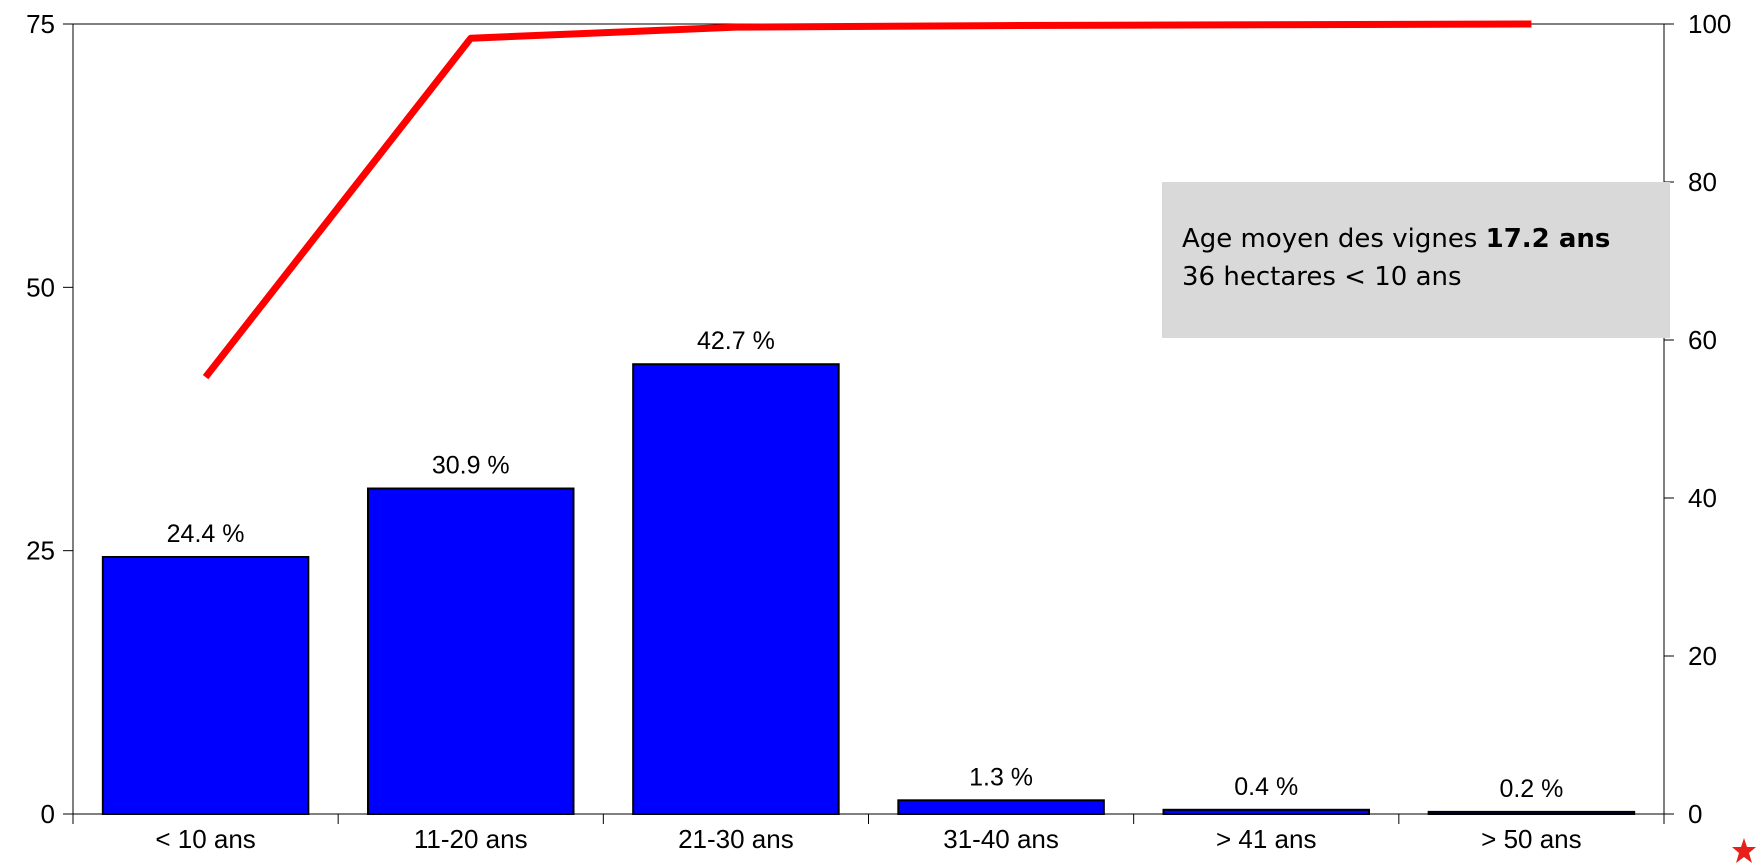 The image size is (1756, 864). Describe the element at coordinates (736, 341) in the screenshot. I see `bar-data-label: 42.7 %` at that location.